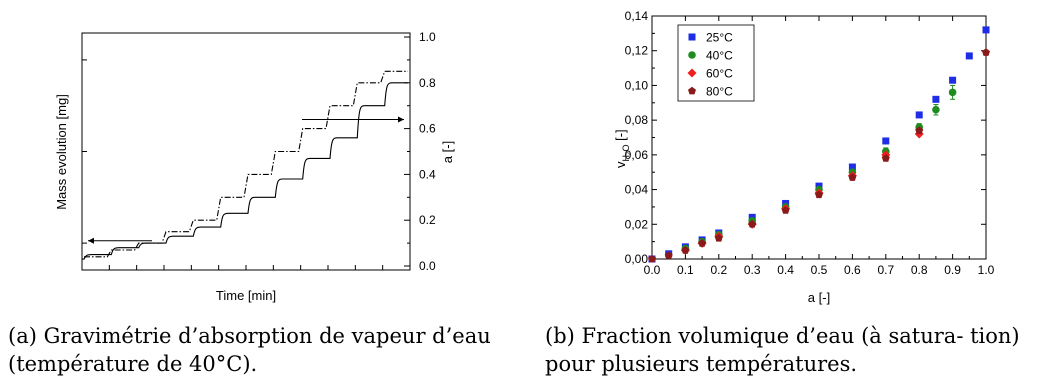 The image size is (1051, 389). What do you see at coordinates (652, 270) in the screenshot?
I see `x-tick-label: 0.0` at bounding box center [652, 270].